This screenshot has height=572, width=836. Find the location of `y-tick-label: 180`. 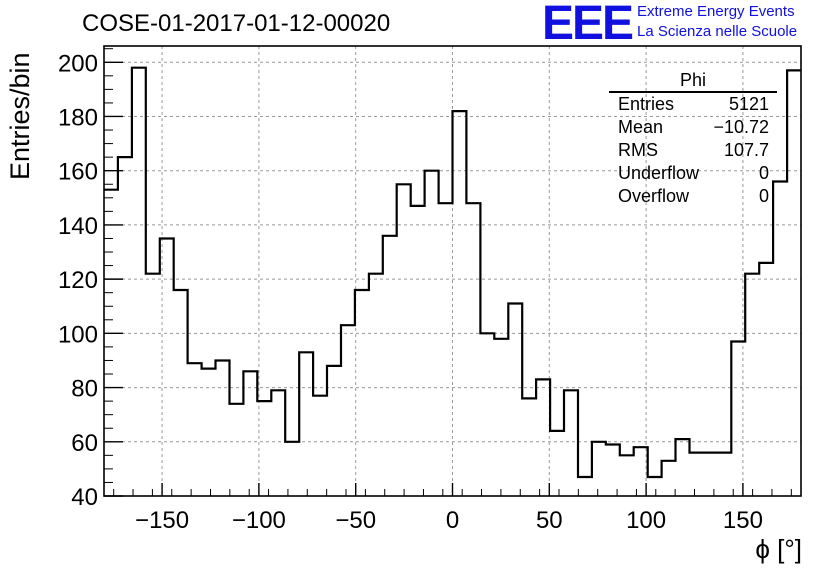

y-tick-label: 180 is located at coordinates (78, 117).